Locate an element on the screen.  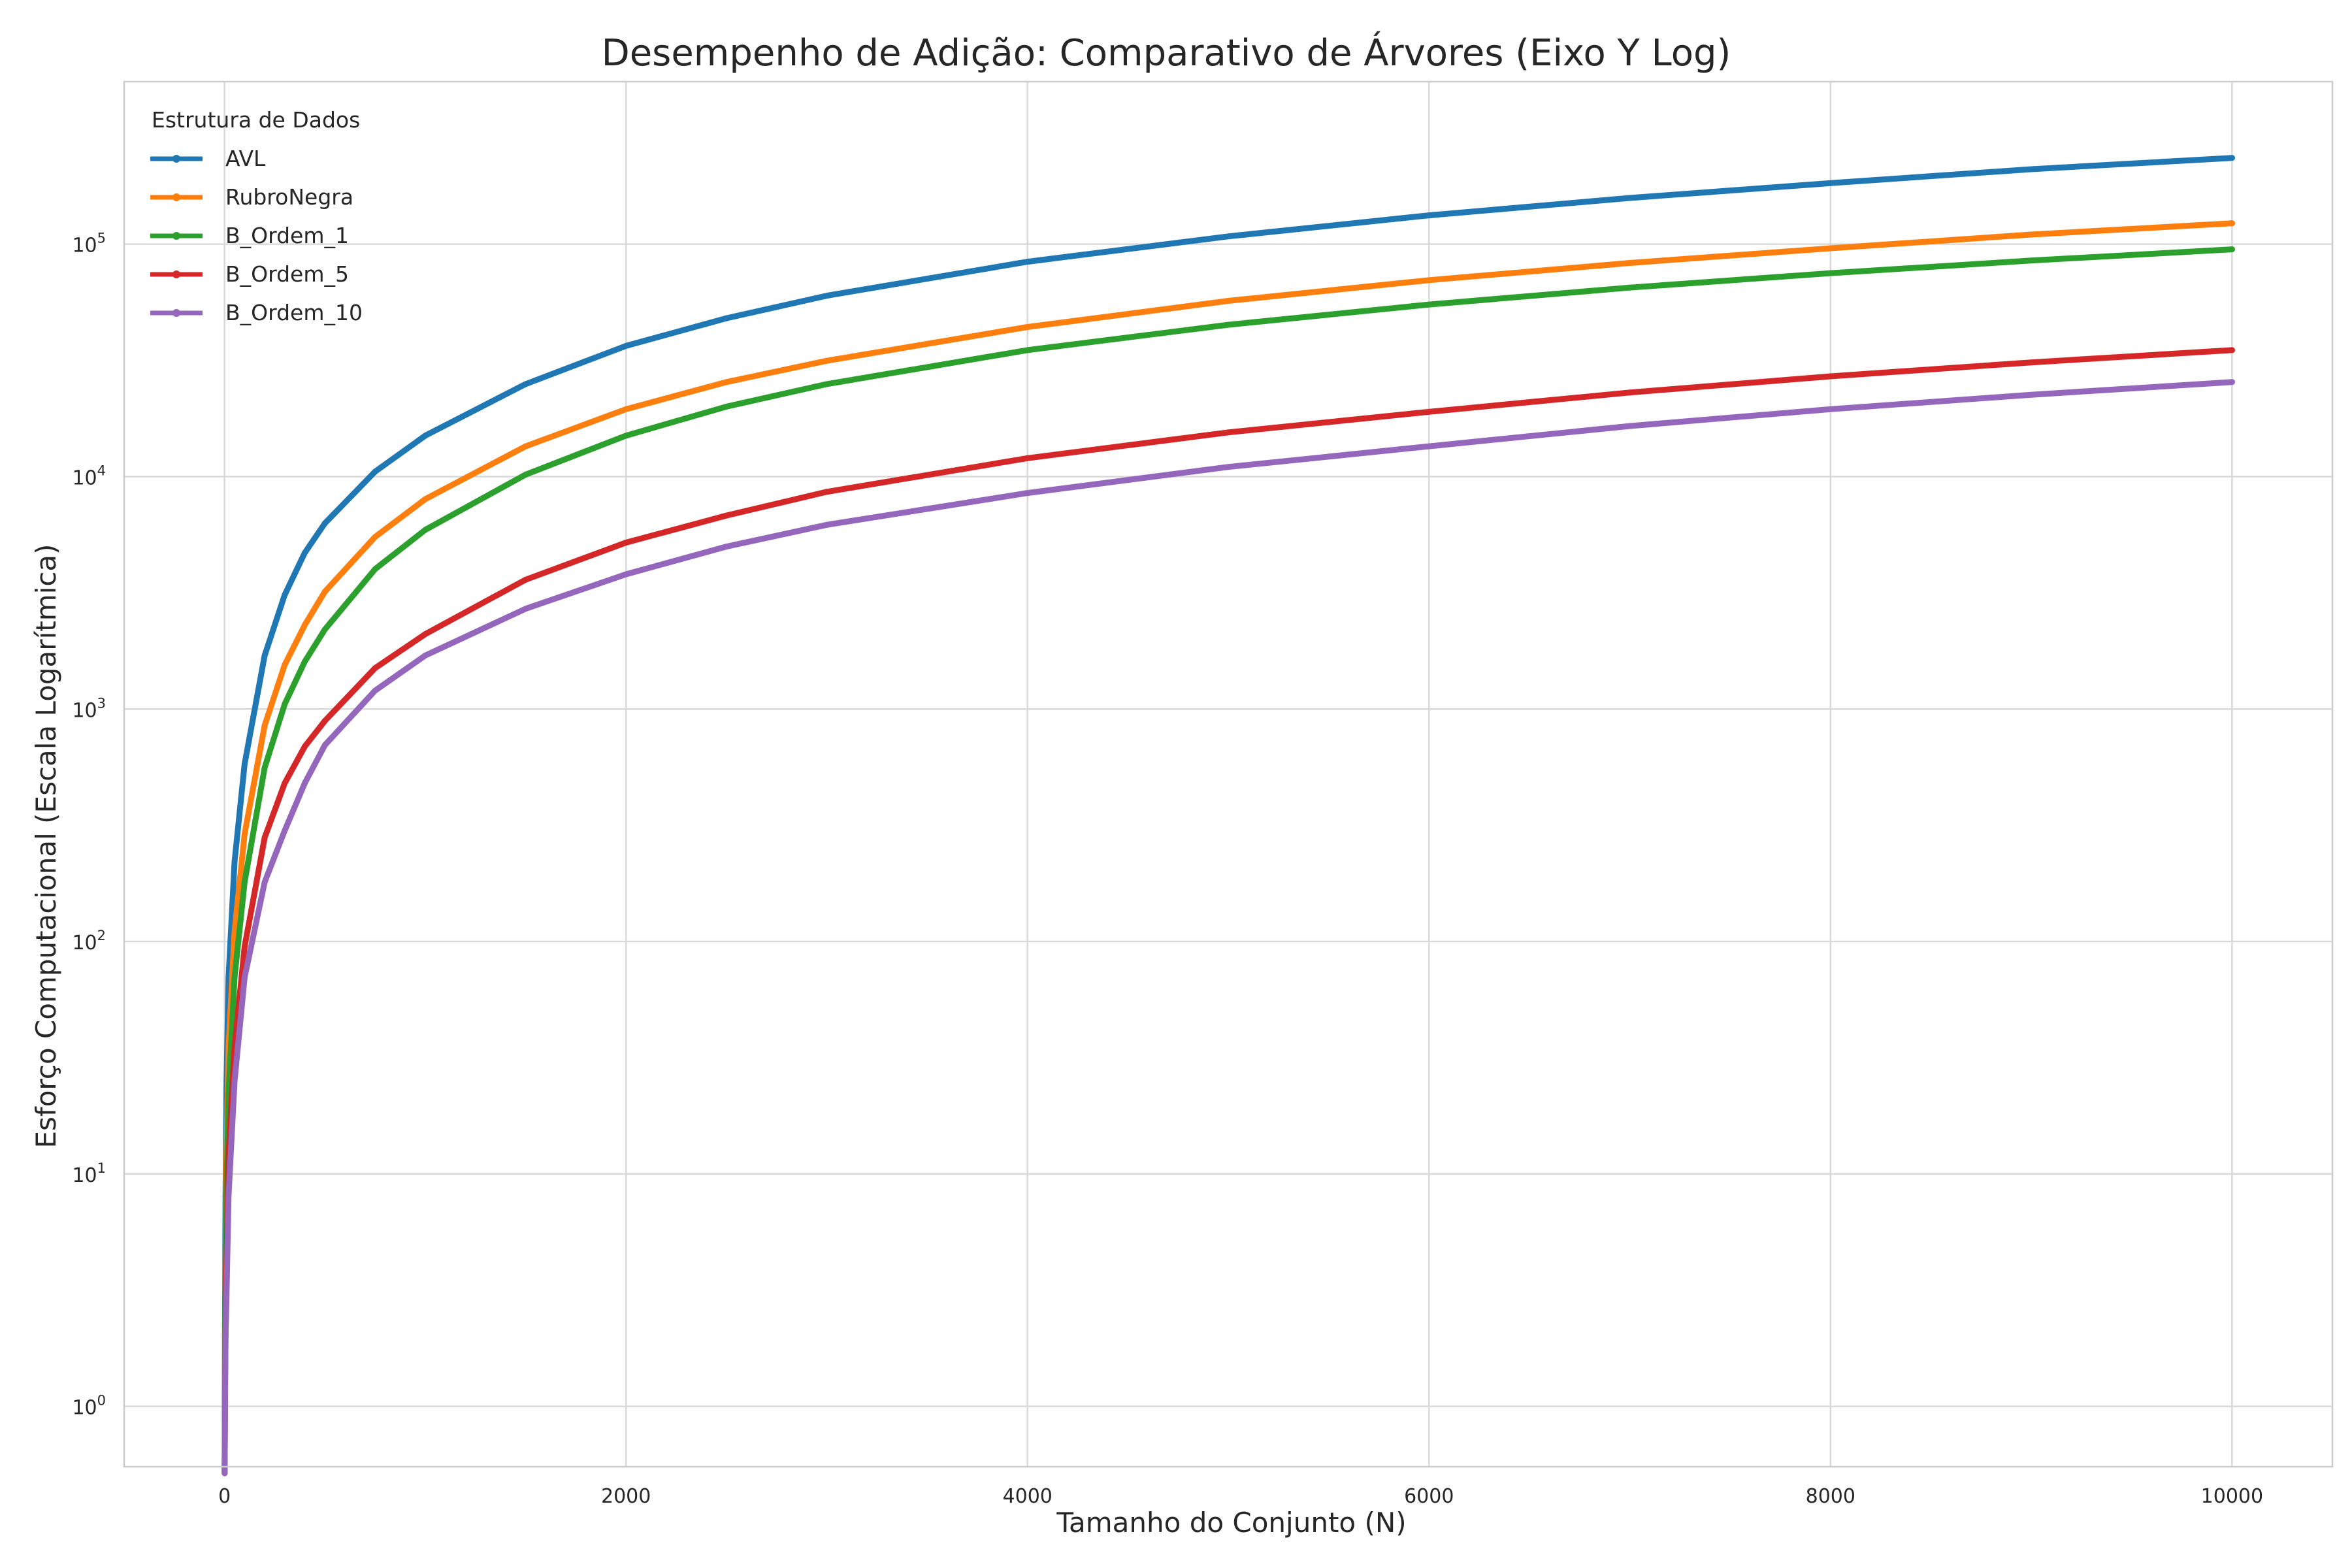
x-tick-label: 2000 is located at coordinates (626, 1496).